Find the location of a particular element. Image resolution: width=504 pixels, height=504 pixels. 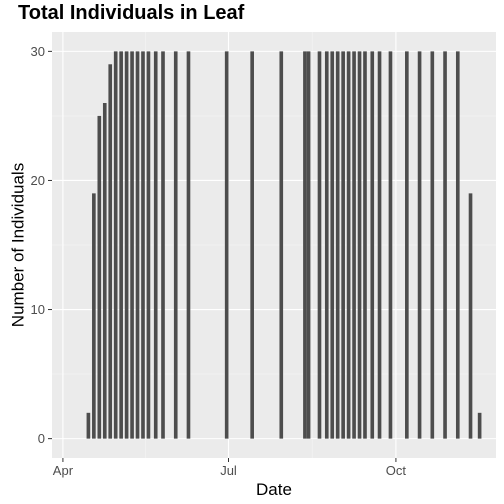

x-tick-label: Jul is located at coordinates (228, 470).